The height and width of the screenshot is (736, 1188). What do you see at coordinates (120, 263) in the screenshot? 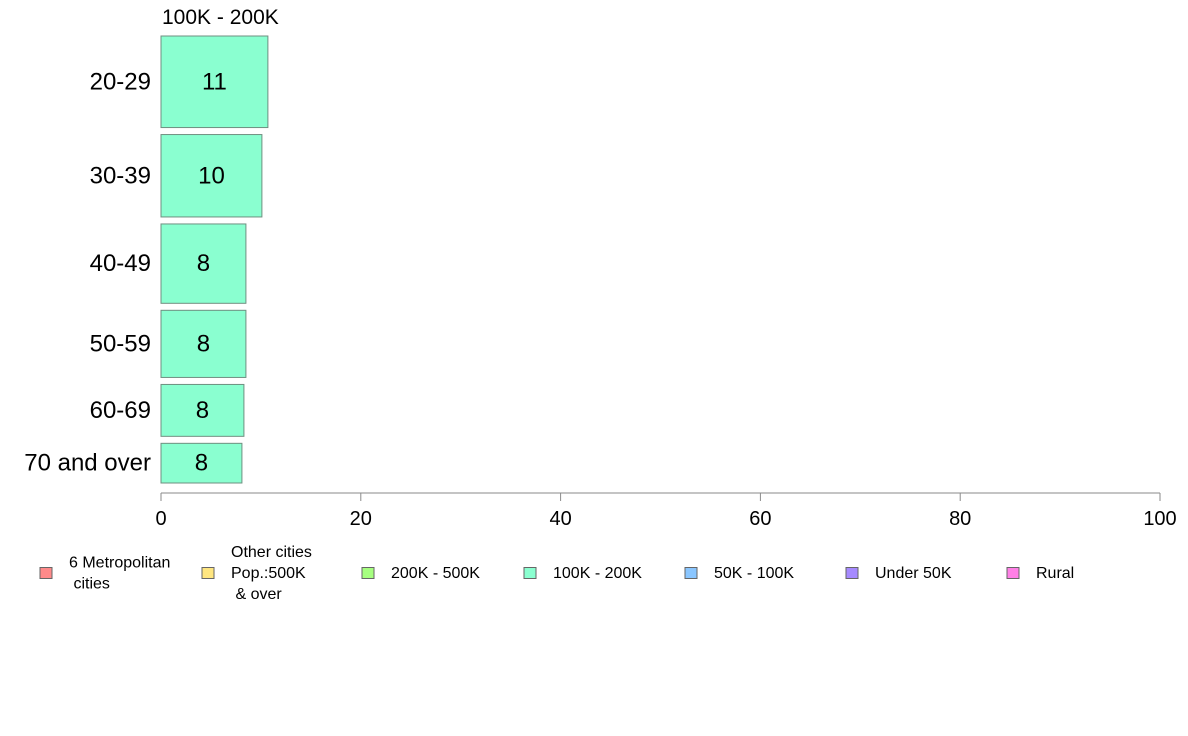
I see `category-label: 40-49` at bounding box center [120, 263].